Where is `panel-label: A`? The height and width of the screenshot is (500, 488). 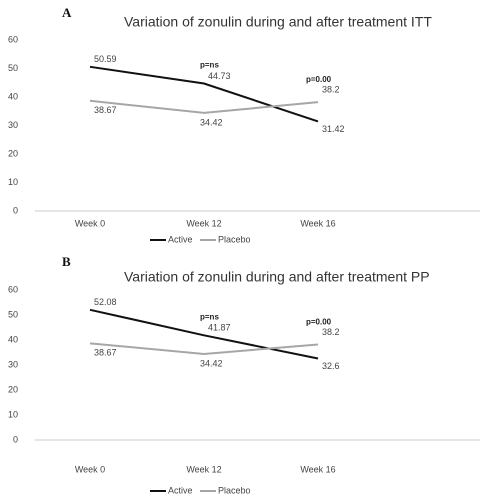
panel-label: A is located at coordinates (67, 12).